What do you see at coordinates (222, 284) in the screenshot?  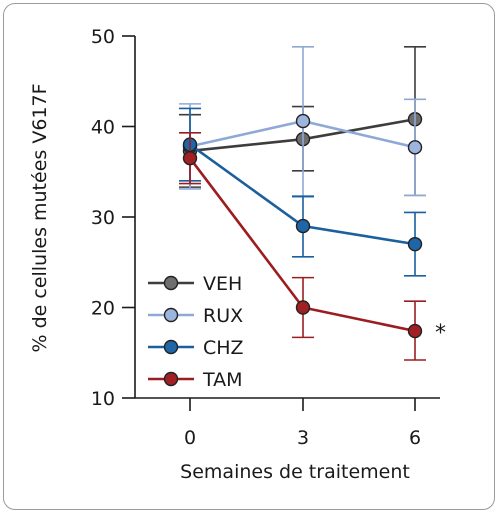 I see `legend-label: VEH` at bounding box center [222, 284].